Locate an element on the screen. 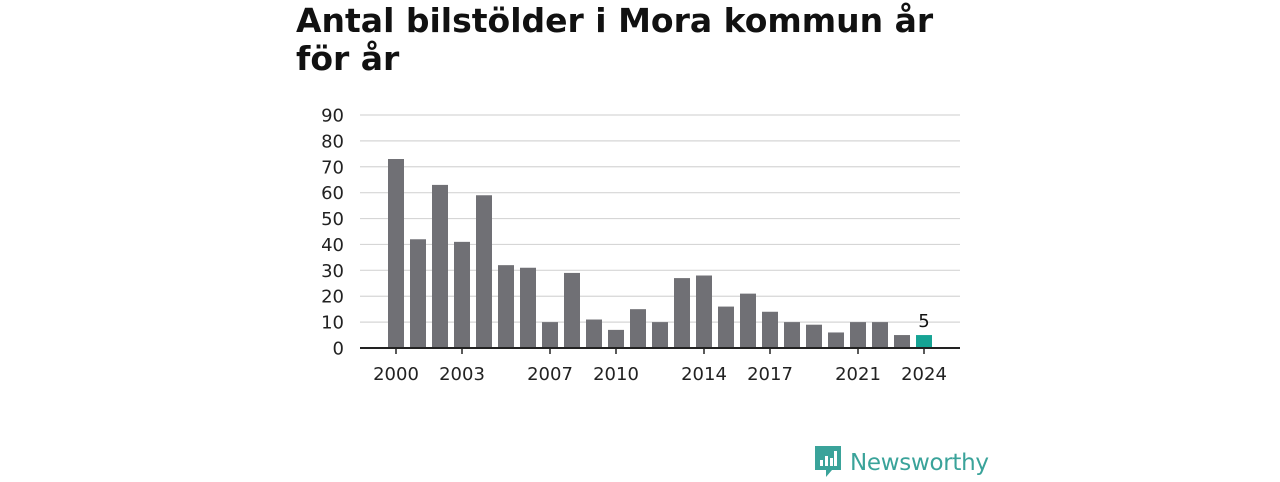 This screenshot has height=482, width=1280. x-tick-label: 2021 is located at coordinates (858, 374).